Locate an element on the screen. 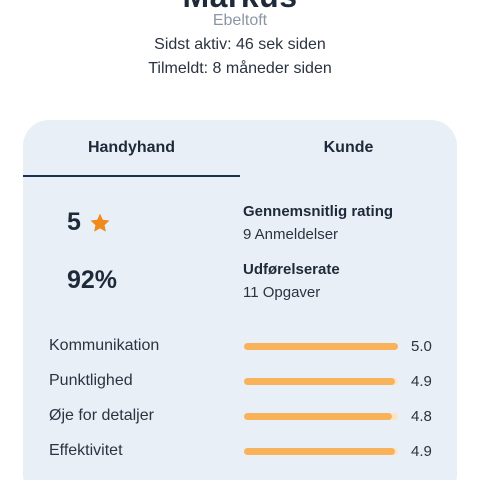 The height and width of the screenshot is (480, 480). metric-bar-attention-to-detail is located at coordinates (321, 416).